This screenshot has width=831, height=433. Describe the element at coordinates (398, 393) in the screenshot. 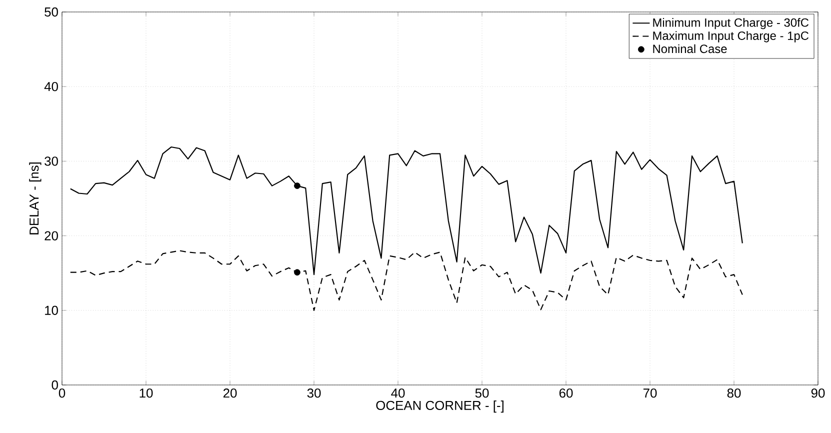

I see `x-tick-label: 40` at that location.